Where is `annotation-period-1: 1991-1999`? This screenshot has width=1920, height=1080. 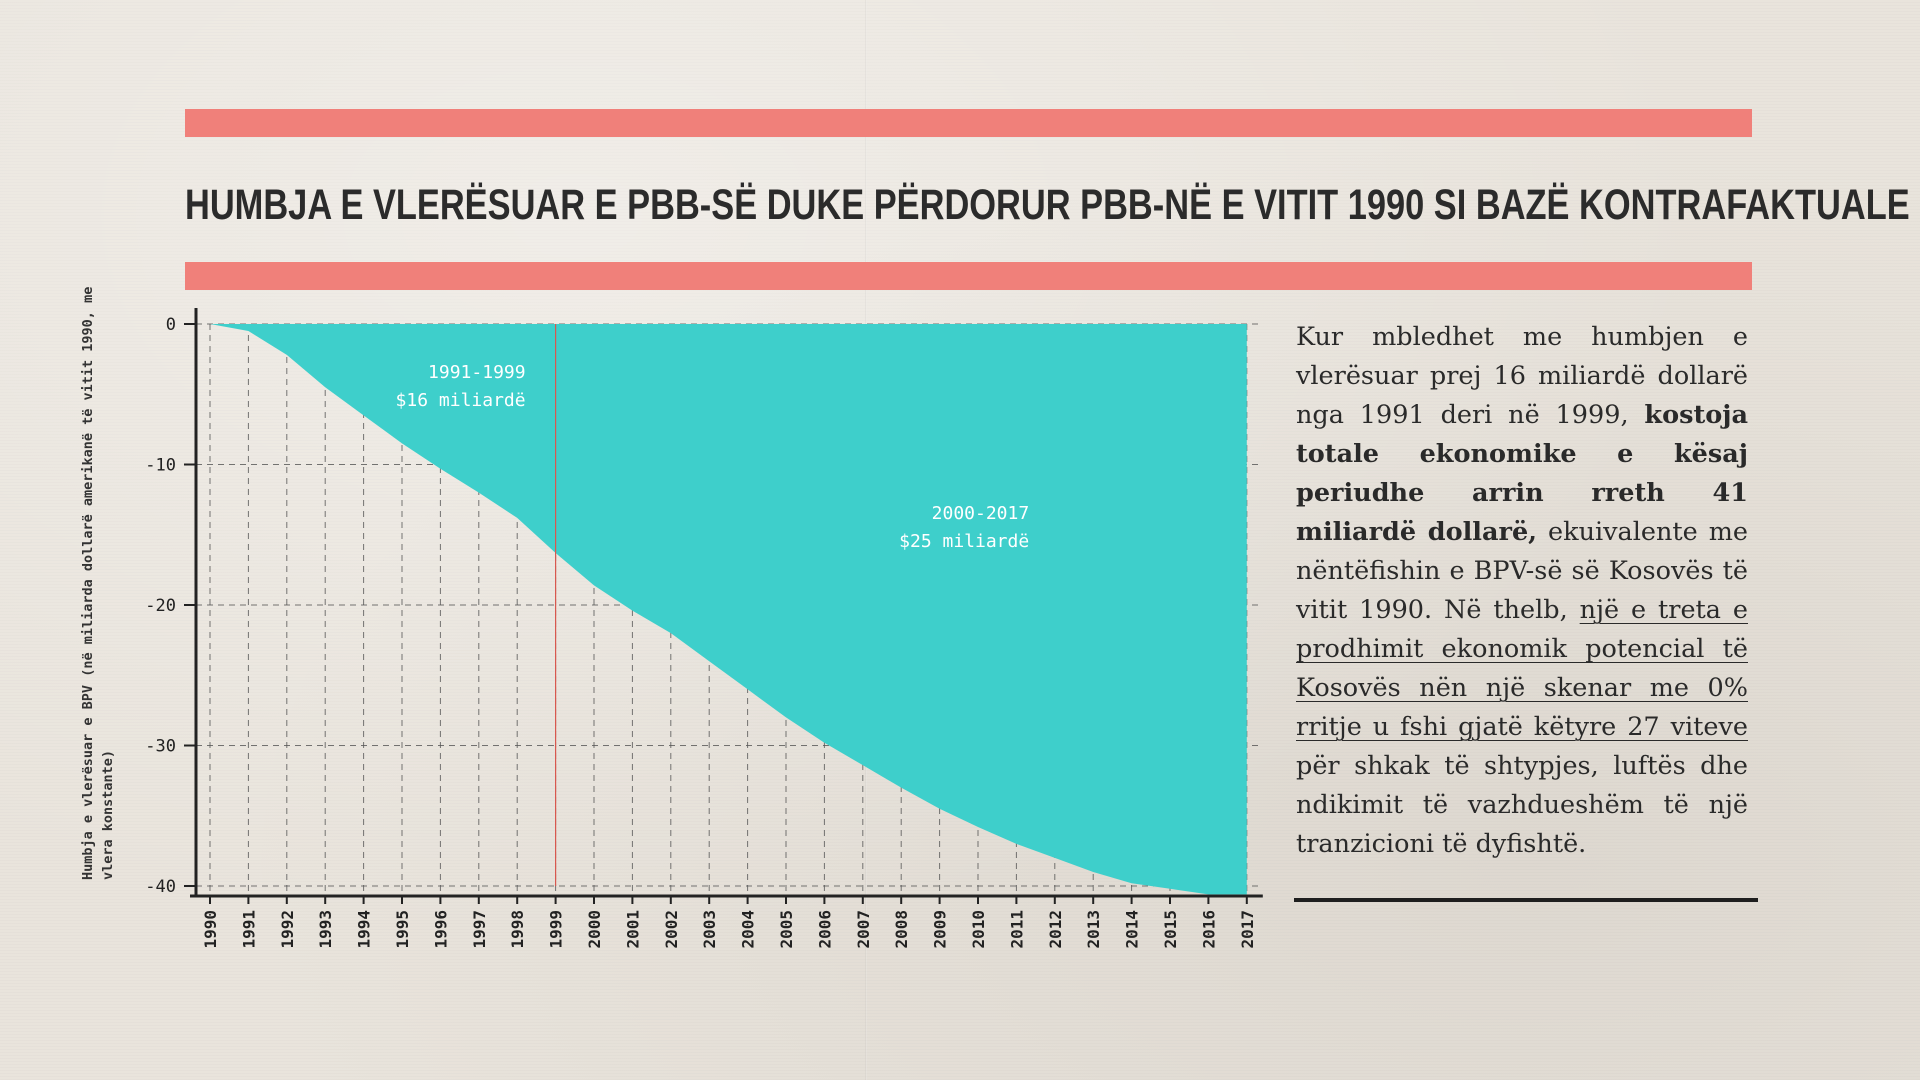
annotation-period-1: 1991-1999 is located at coordinates (477, 372).